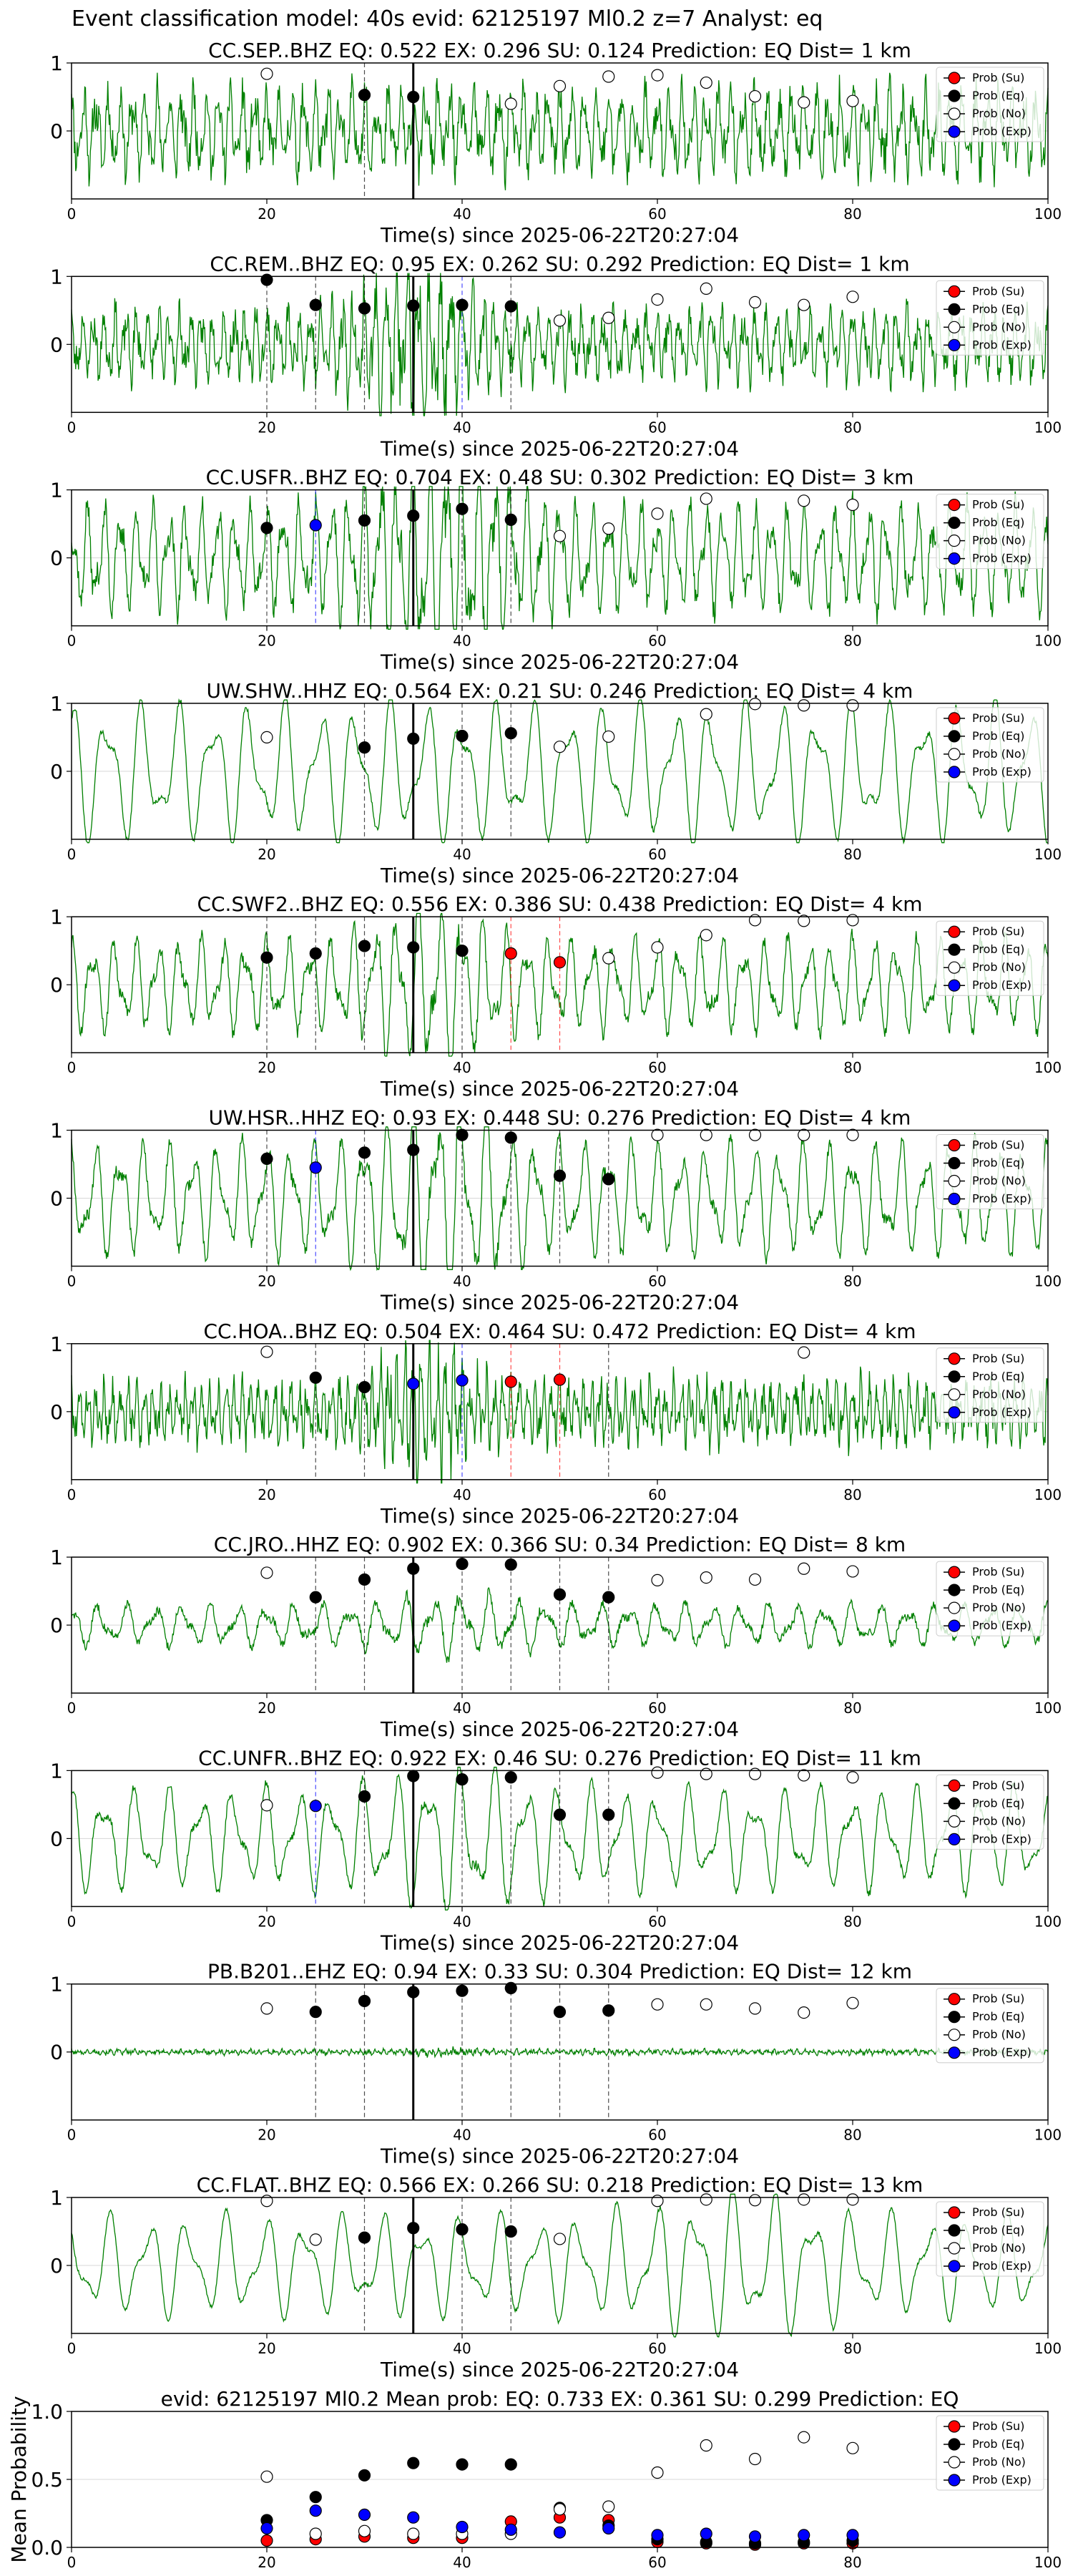  I want to click on prob-point-exp, so click(463, 1380).